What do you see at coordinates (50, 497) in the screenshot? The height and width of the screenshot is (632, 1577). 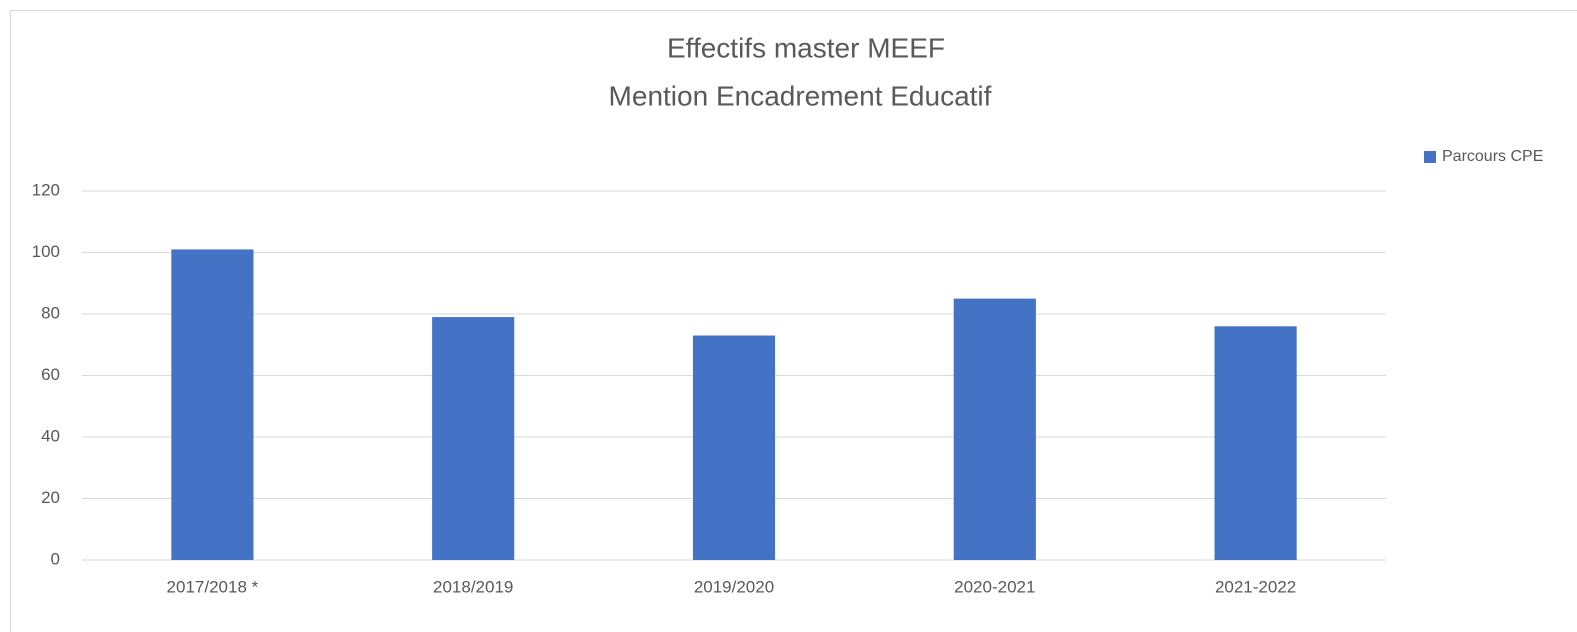 I see `y-tick-label: 20` at bounding box center [50, 497].